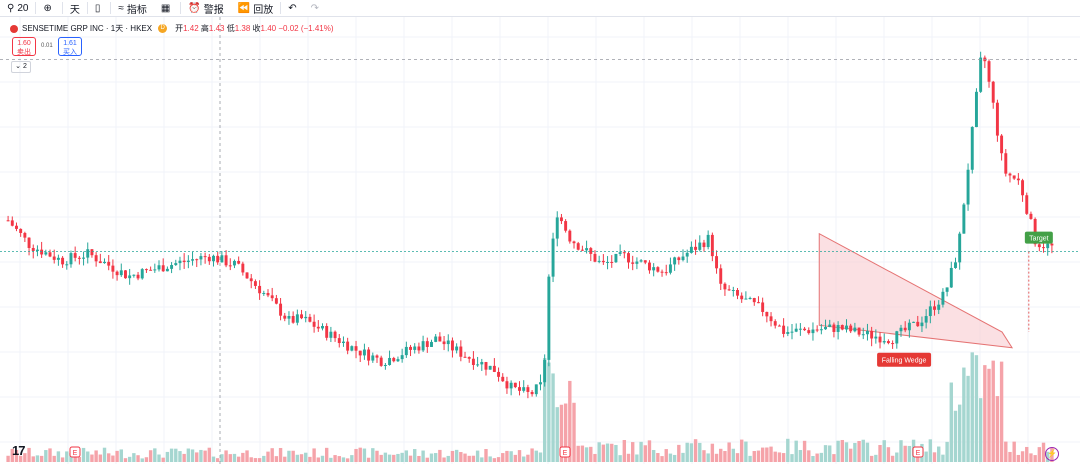  What do you see at coordinates (21, 67) in the screenshot?
I see `collapse-legend-button: ⌄ 2` at bounding box center [21, 67].